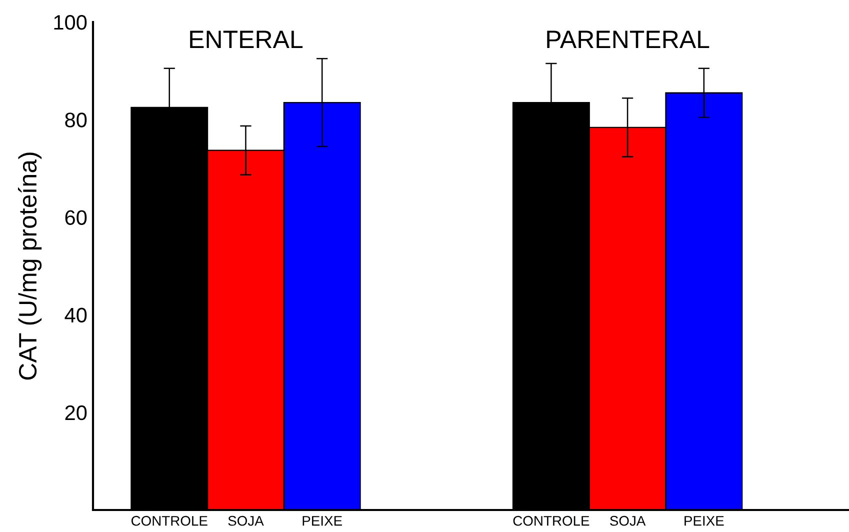 The image size is (849, 532). What do you see at coordinates (76, 120) in the screenshot?
I see `y-tick-label: 80` at bounding box center [76, 120].